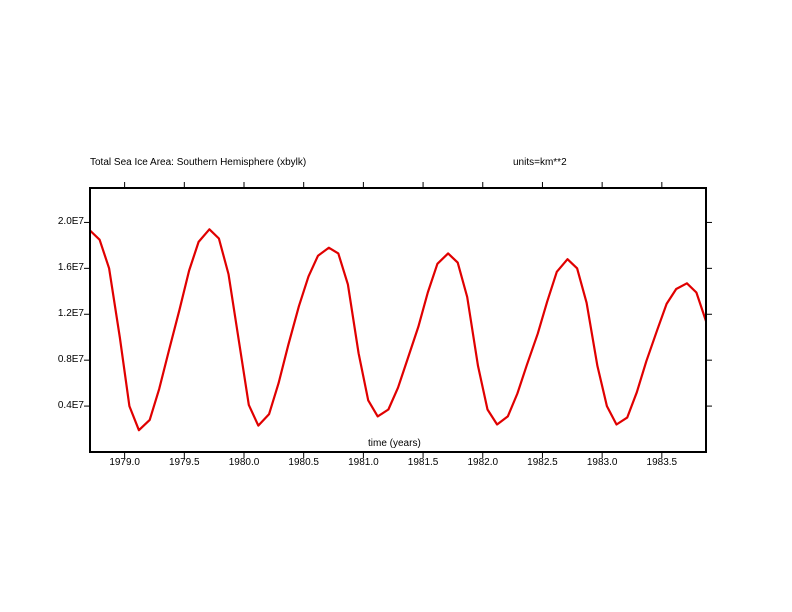 The image size is (792, 612). Describe the element at coordinates (70, 268) in the screenshot. I see `y-tick-label: 1.6E7` at that location.